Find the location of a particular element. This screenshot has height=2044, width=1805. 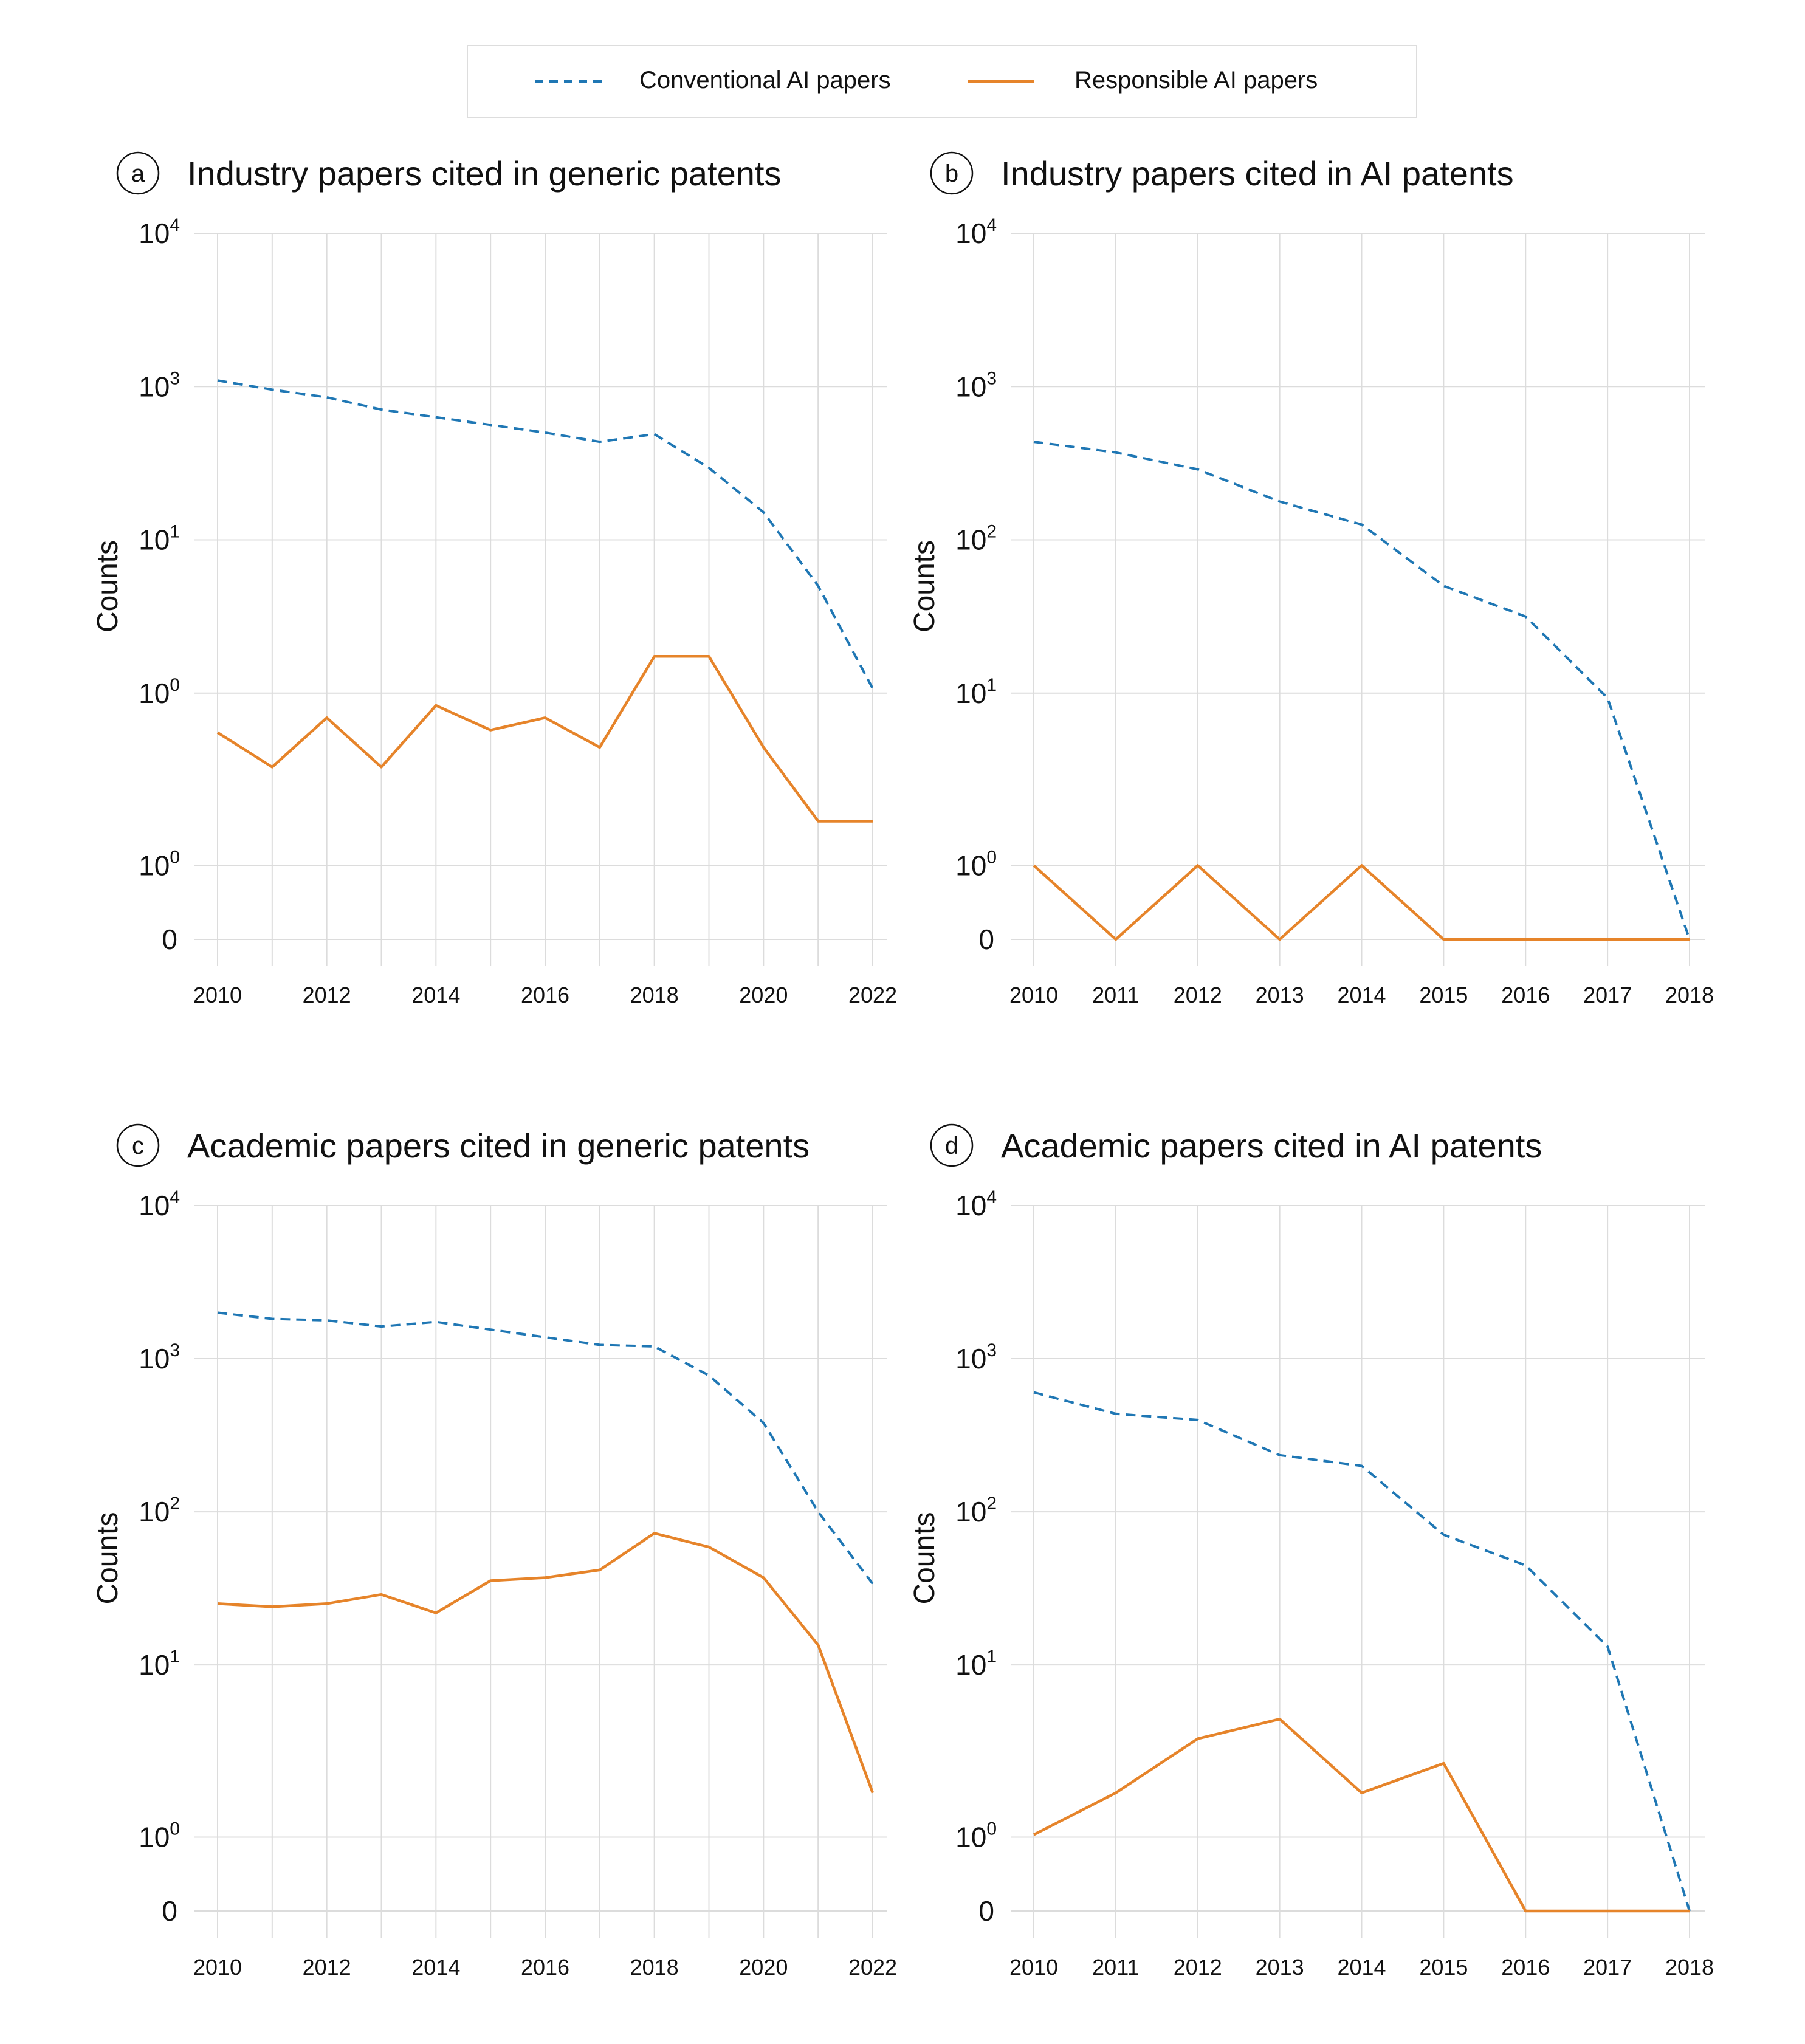

panel-c-letter-circle is located at coordinates (138, 1145).